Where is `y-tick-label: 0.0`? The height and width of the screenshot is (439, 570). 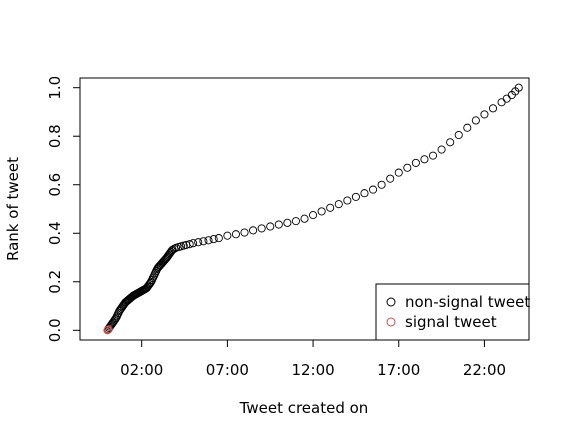 y-tick-label: 0.0 is located at coordinates (55, 330).